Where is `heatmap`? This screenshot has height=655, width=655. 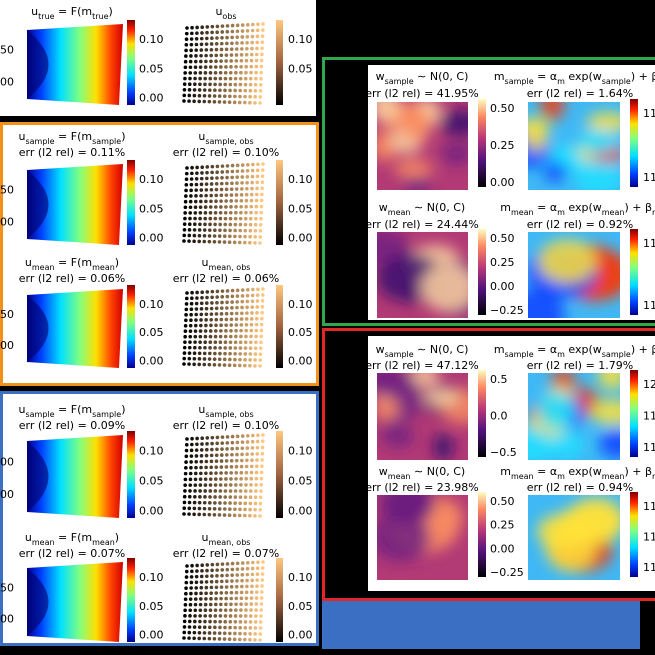 heatmap is located at coordinates (422, 537).